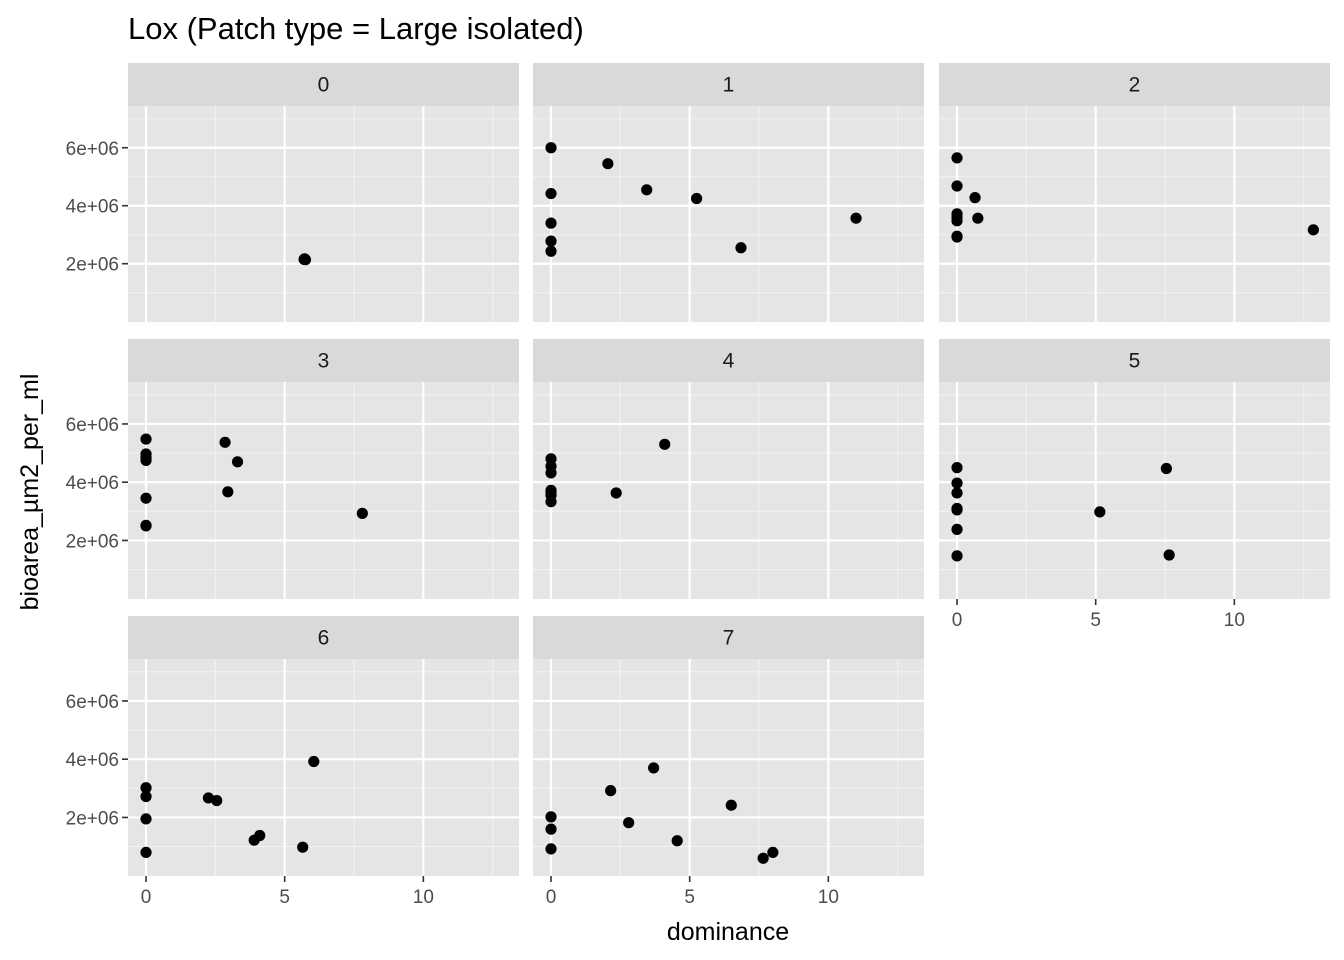 The width and height of the screenshot is (1344, 960). I want to click on facet-panel-7: 7 0 5 10, so click(728, 762).